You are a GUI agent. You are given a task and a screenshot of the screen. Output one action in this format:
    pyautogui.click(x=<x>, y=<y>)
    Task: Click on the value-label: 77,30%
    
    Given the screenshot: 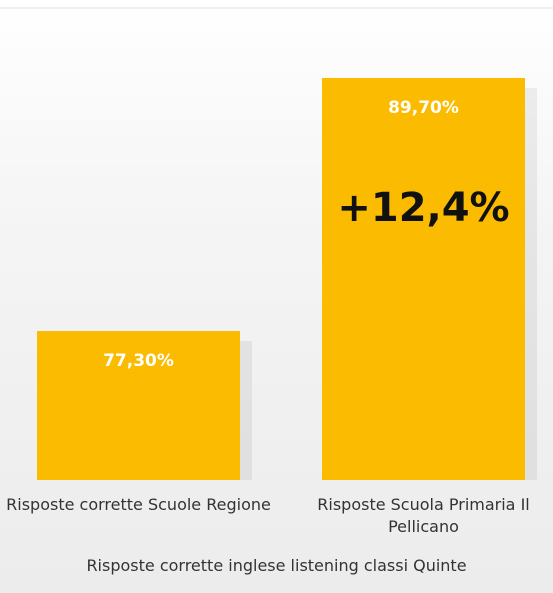 What is the action you would take?
    pyautogui.click(x=138, y=361)
    